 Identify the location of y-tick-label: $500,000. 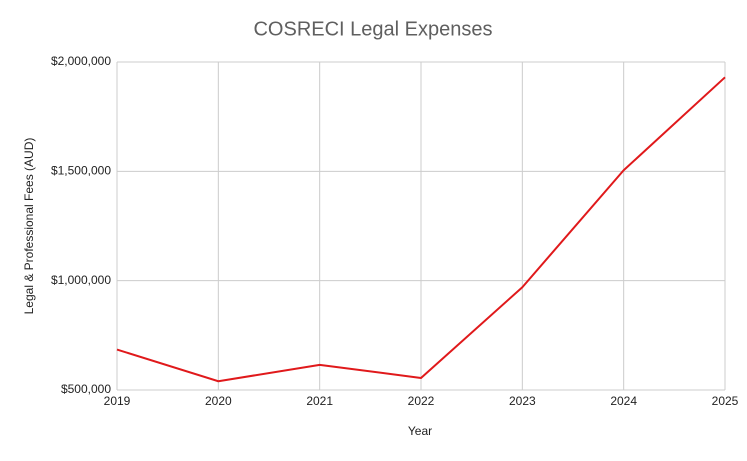
(86, 389).